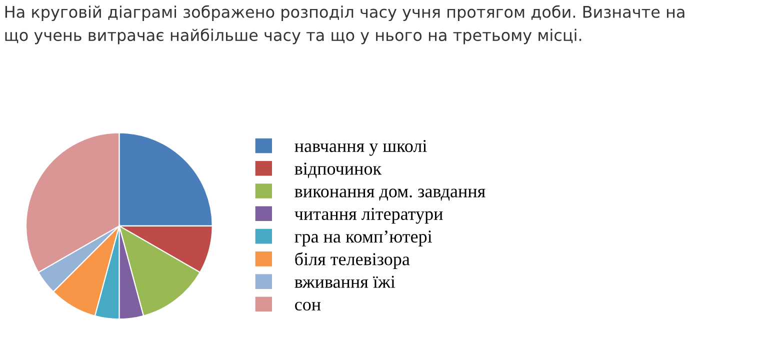 This screenshot has width=769, height=353. I want to click on legend-label: біля телевізора, so click(352, 260).